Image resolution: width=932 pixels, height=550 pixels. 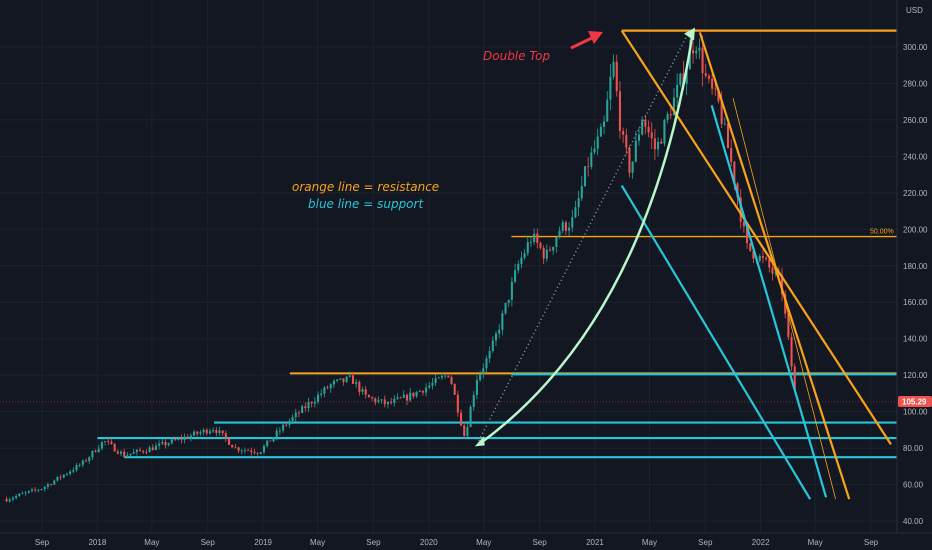 I want to click on y-tick-label: 300.00, so click(x=915, y=47).